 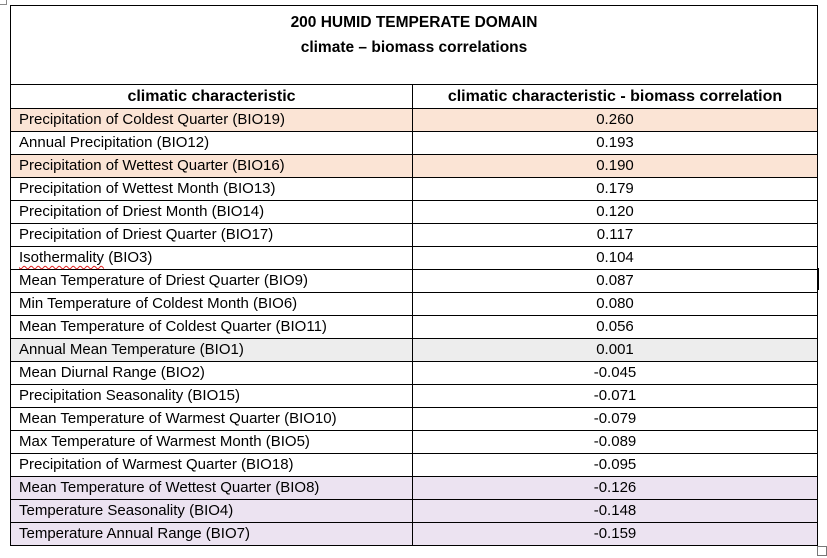 I want to click on characteristic-label: Precipitation of Driest Month (BIO14), so click(x=142, y=211).